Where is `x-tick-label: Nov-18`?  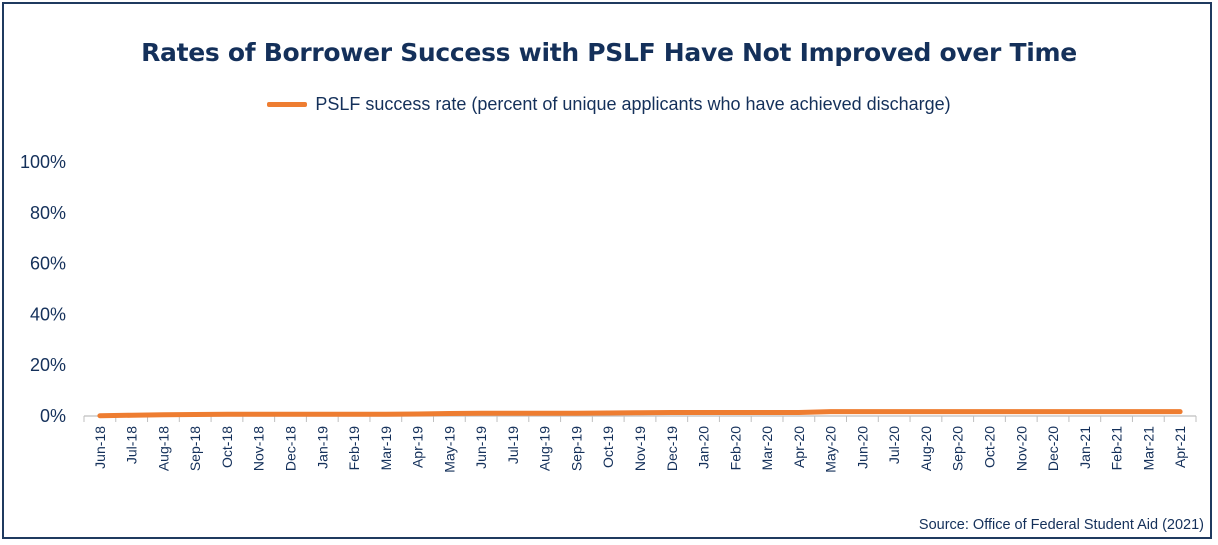
x-tick-label: Nov-18 is located at coordinates (259, 448).